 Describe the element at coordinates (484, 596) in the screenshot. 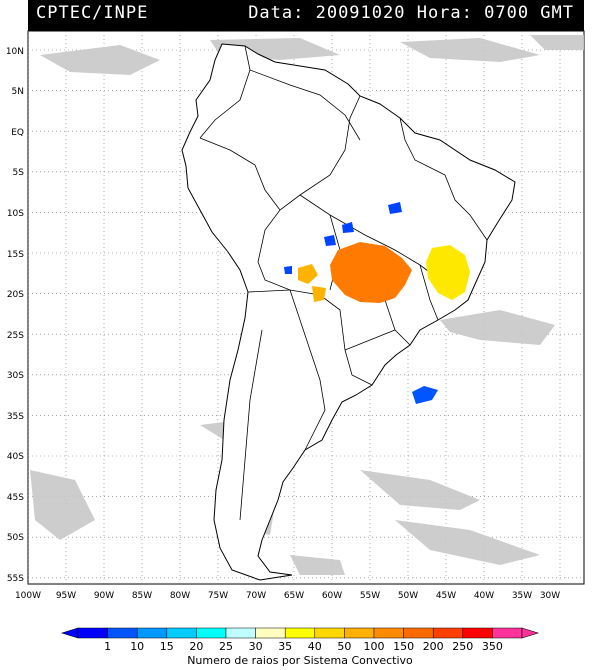

I see `lon-tick-label: 40W` at that location.